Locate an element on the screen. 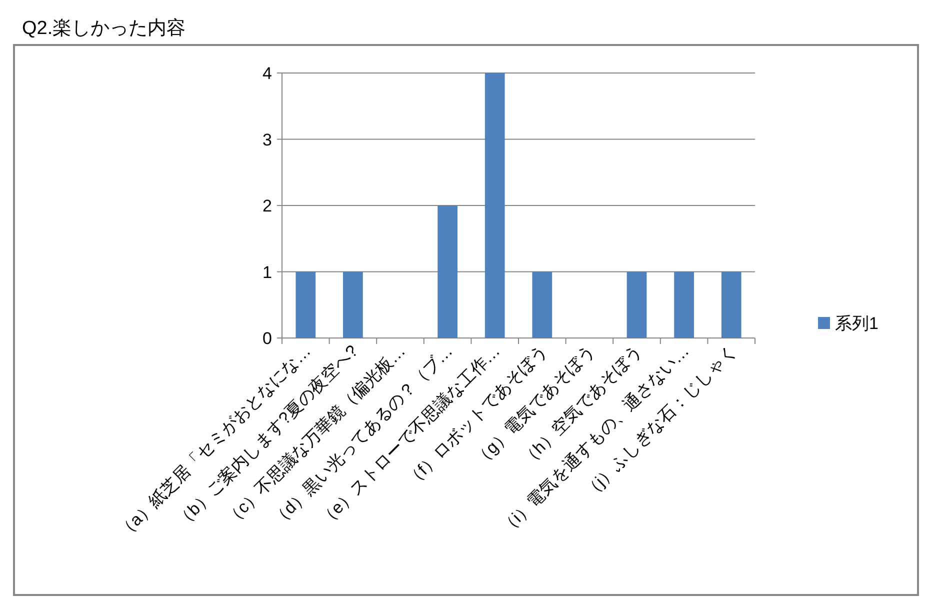 Image resolution: width=935 pixels, height=612 pixels. y-tick-label: 0 is located at coordinates (267, 338).